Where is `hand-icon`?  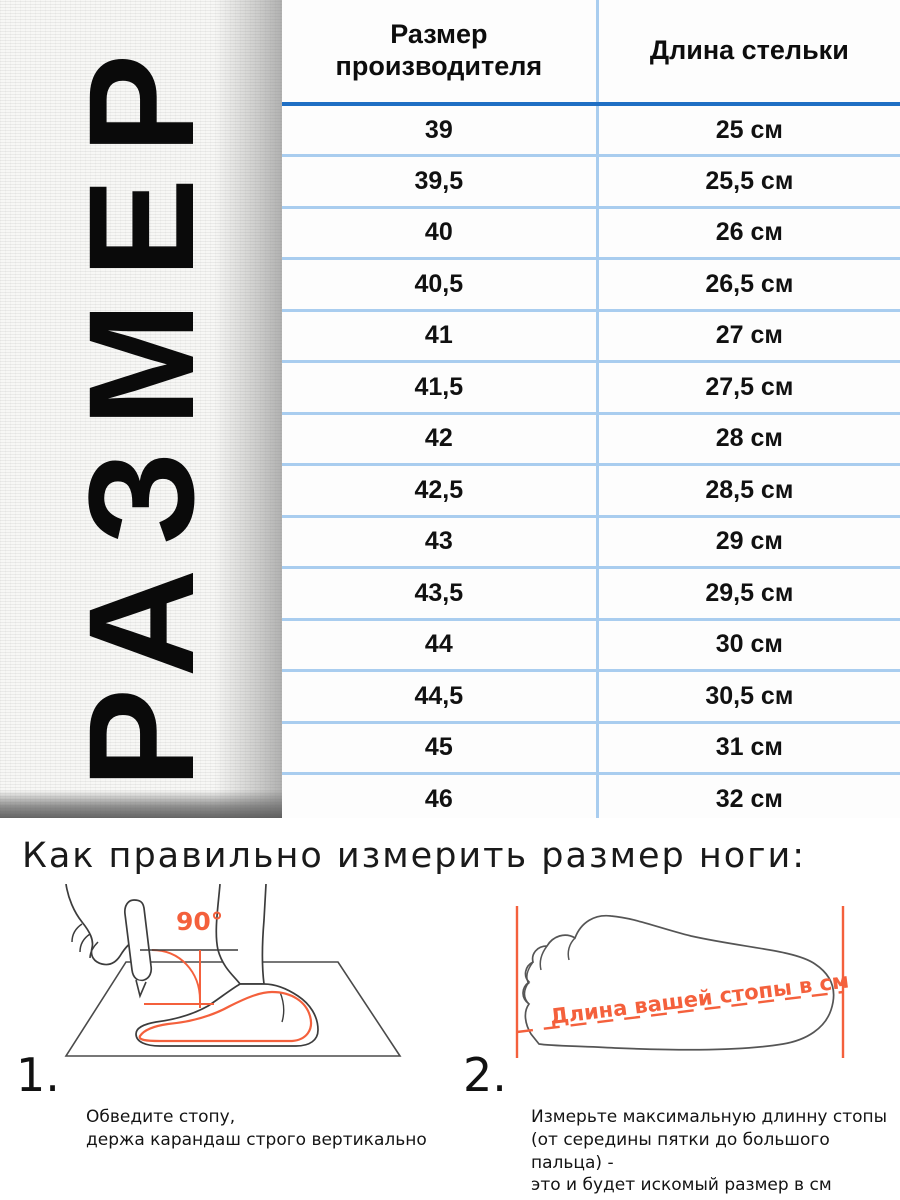 hand-icon is located at coordinates (103, 924).